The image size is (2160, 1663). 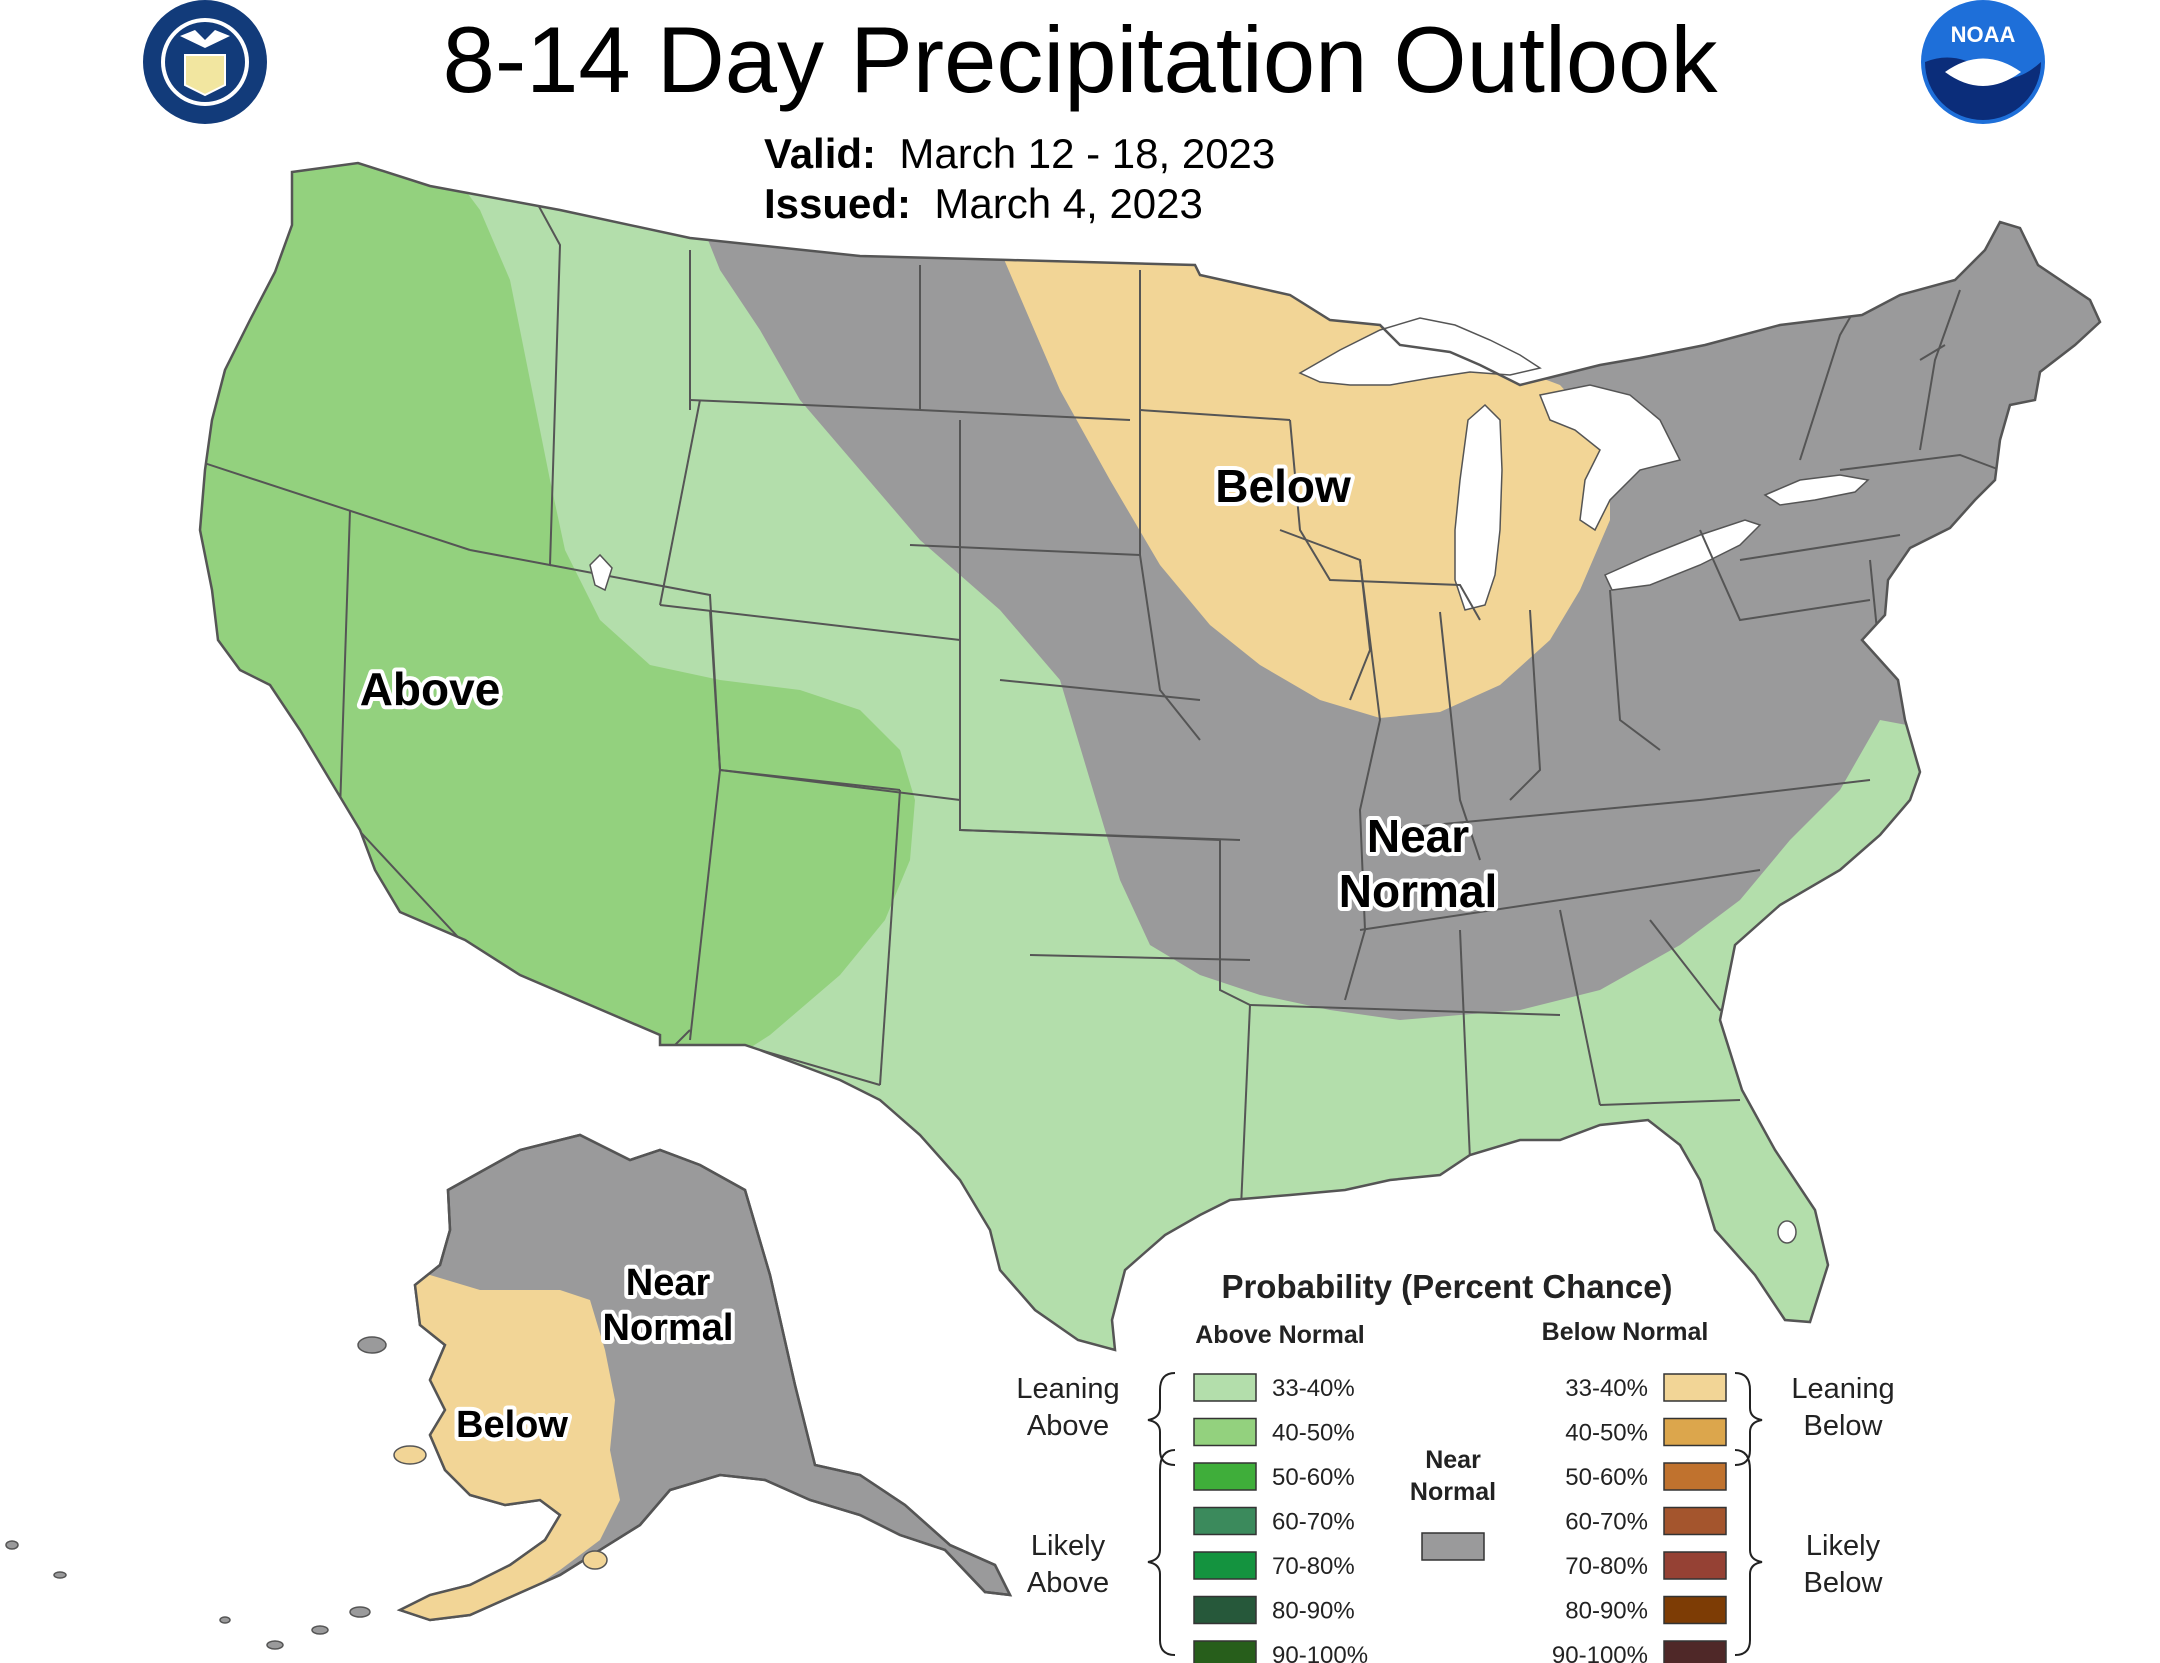 I want to click on legend-leaning-above-1: Leaning, so click(x=1067, y=1389).